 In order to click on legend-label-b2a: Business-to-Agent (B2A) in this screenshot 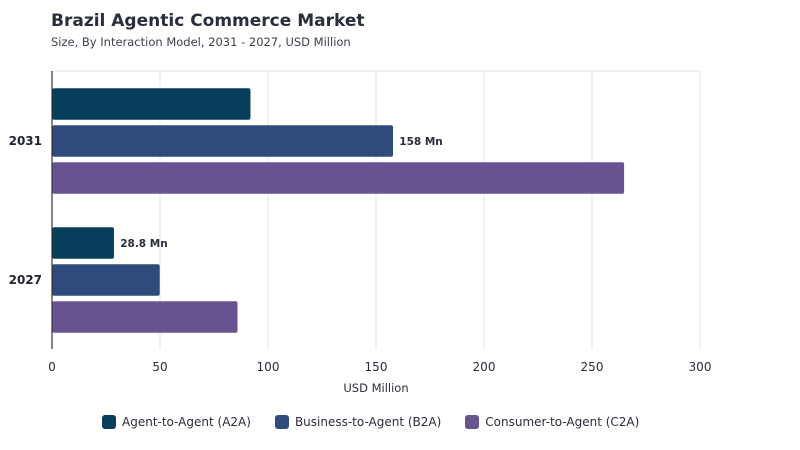, I will do `click(368, 422)`.